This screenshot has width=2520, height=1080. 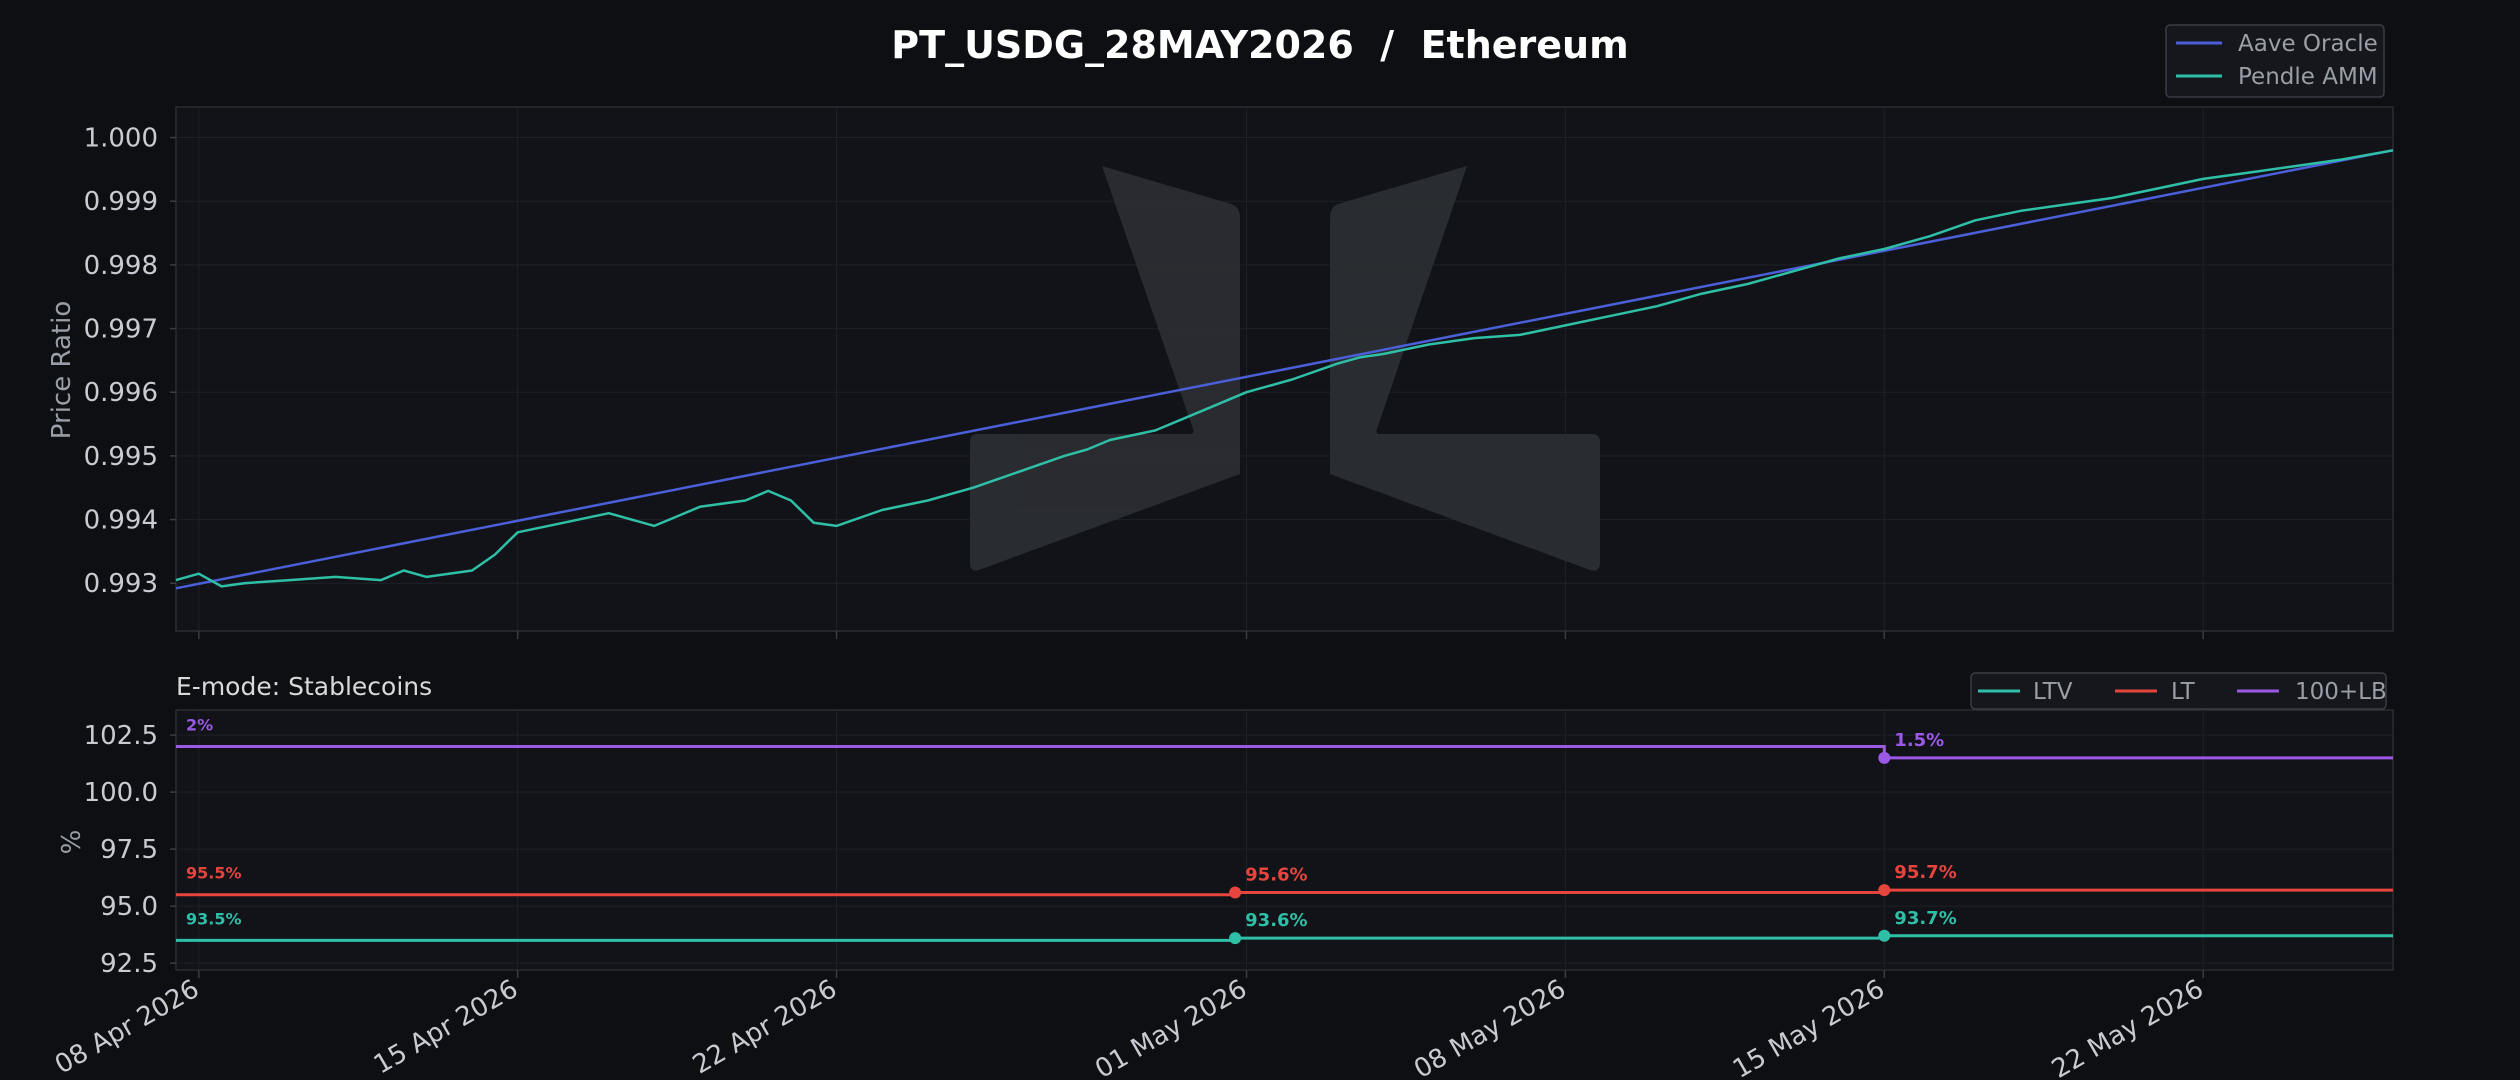 I want to click on legend-label-lb: 100+LB, so click(x=2341, y=692).